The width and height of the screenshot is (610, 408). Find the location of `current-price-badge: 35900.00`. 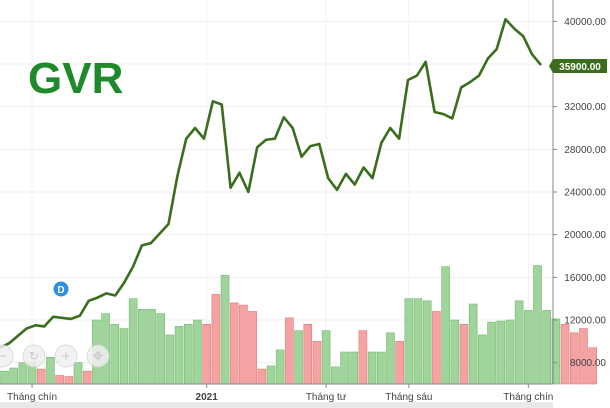

current-price-badge: 35900.00 is located at coordinates (578, 66).